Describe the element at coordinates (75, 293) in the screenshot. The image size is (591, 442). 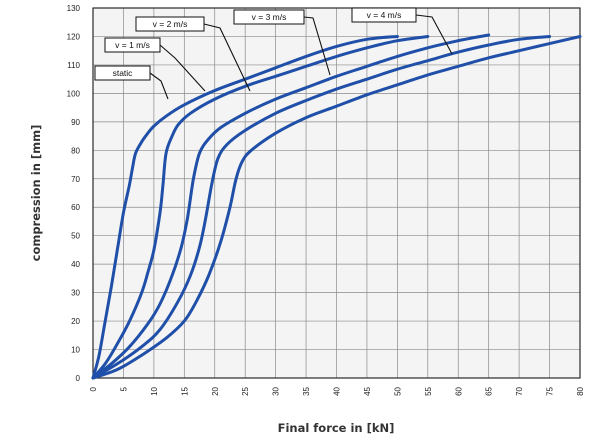
I see `y-tick-label: 30` at that location.